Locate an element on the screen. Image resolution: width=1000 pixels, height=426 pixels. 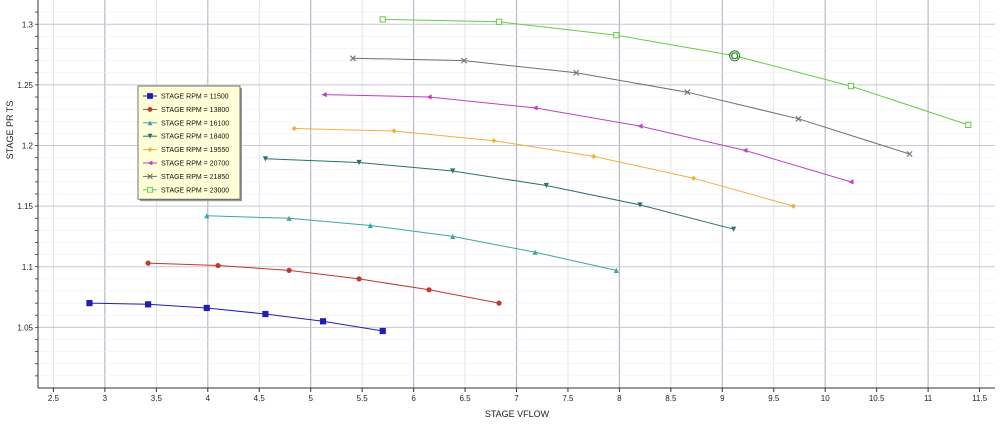
x-tick-label: 5.5 is located at coordinates (363, 398).